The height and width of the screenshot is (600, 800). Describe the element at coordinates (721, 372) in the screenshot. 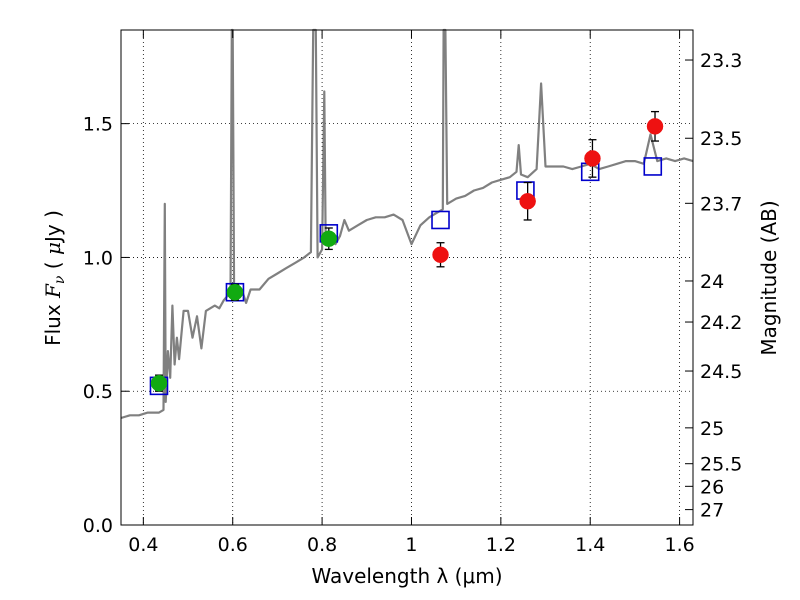

I see `mag-tick-label: 24.5` at that location.